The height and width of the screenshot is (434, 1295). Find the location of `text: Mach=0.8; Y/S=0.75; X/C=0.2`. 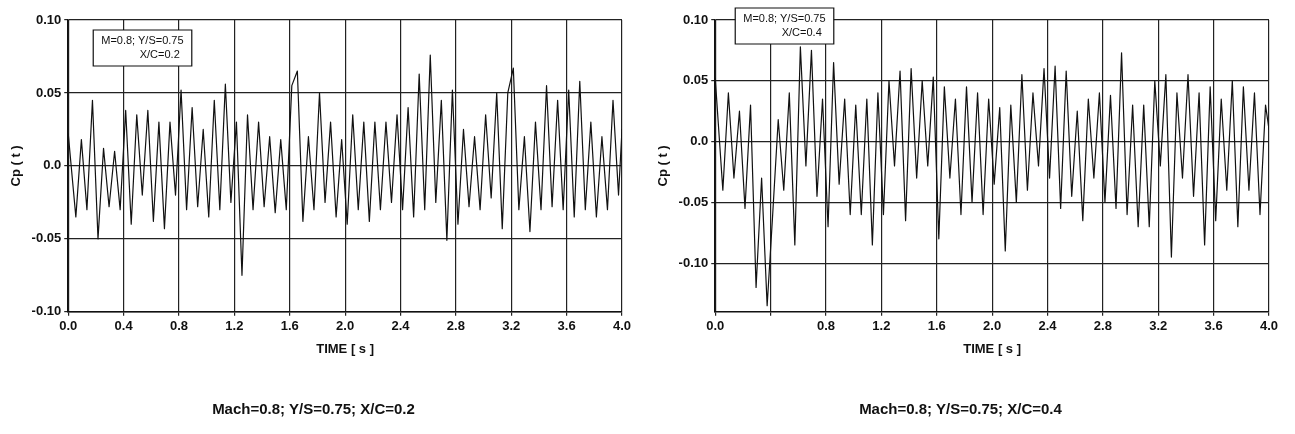

text: Mach=0.8; Y/S=0.75; X/C=0.2 is located at coordinates (313, 409).